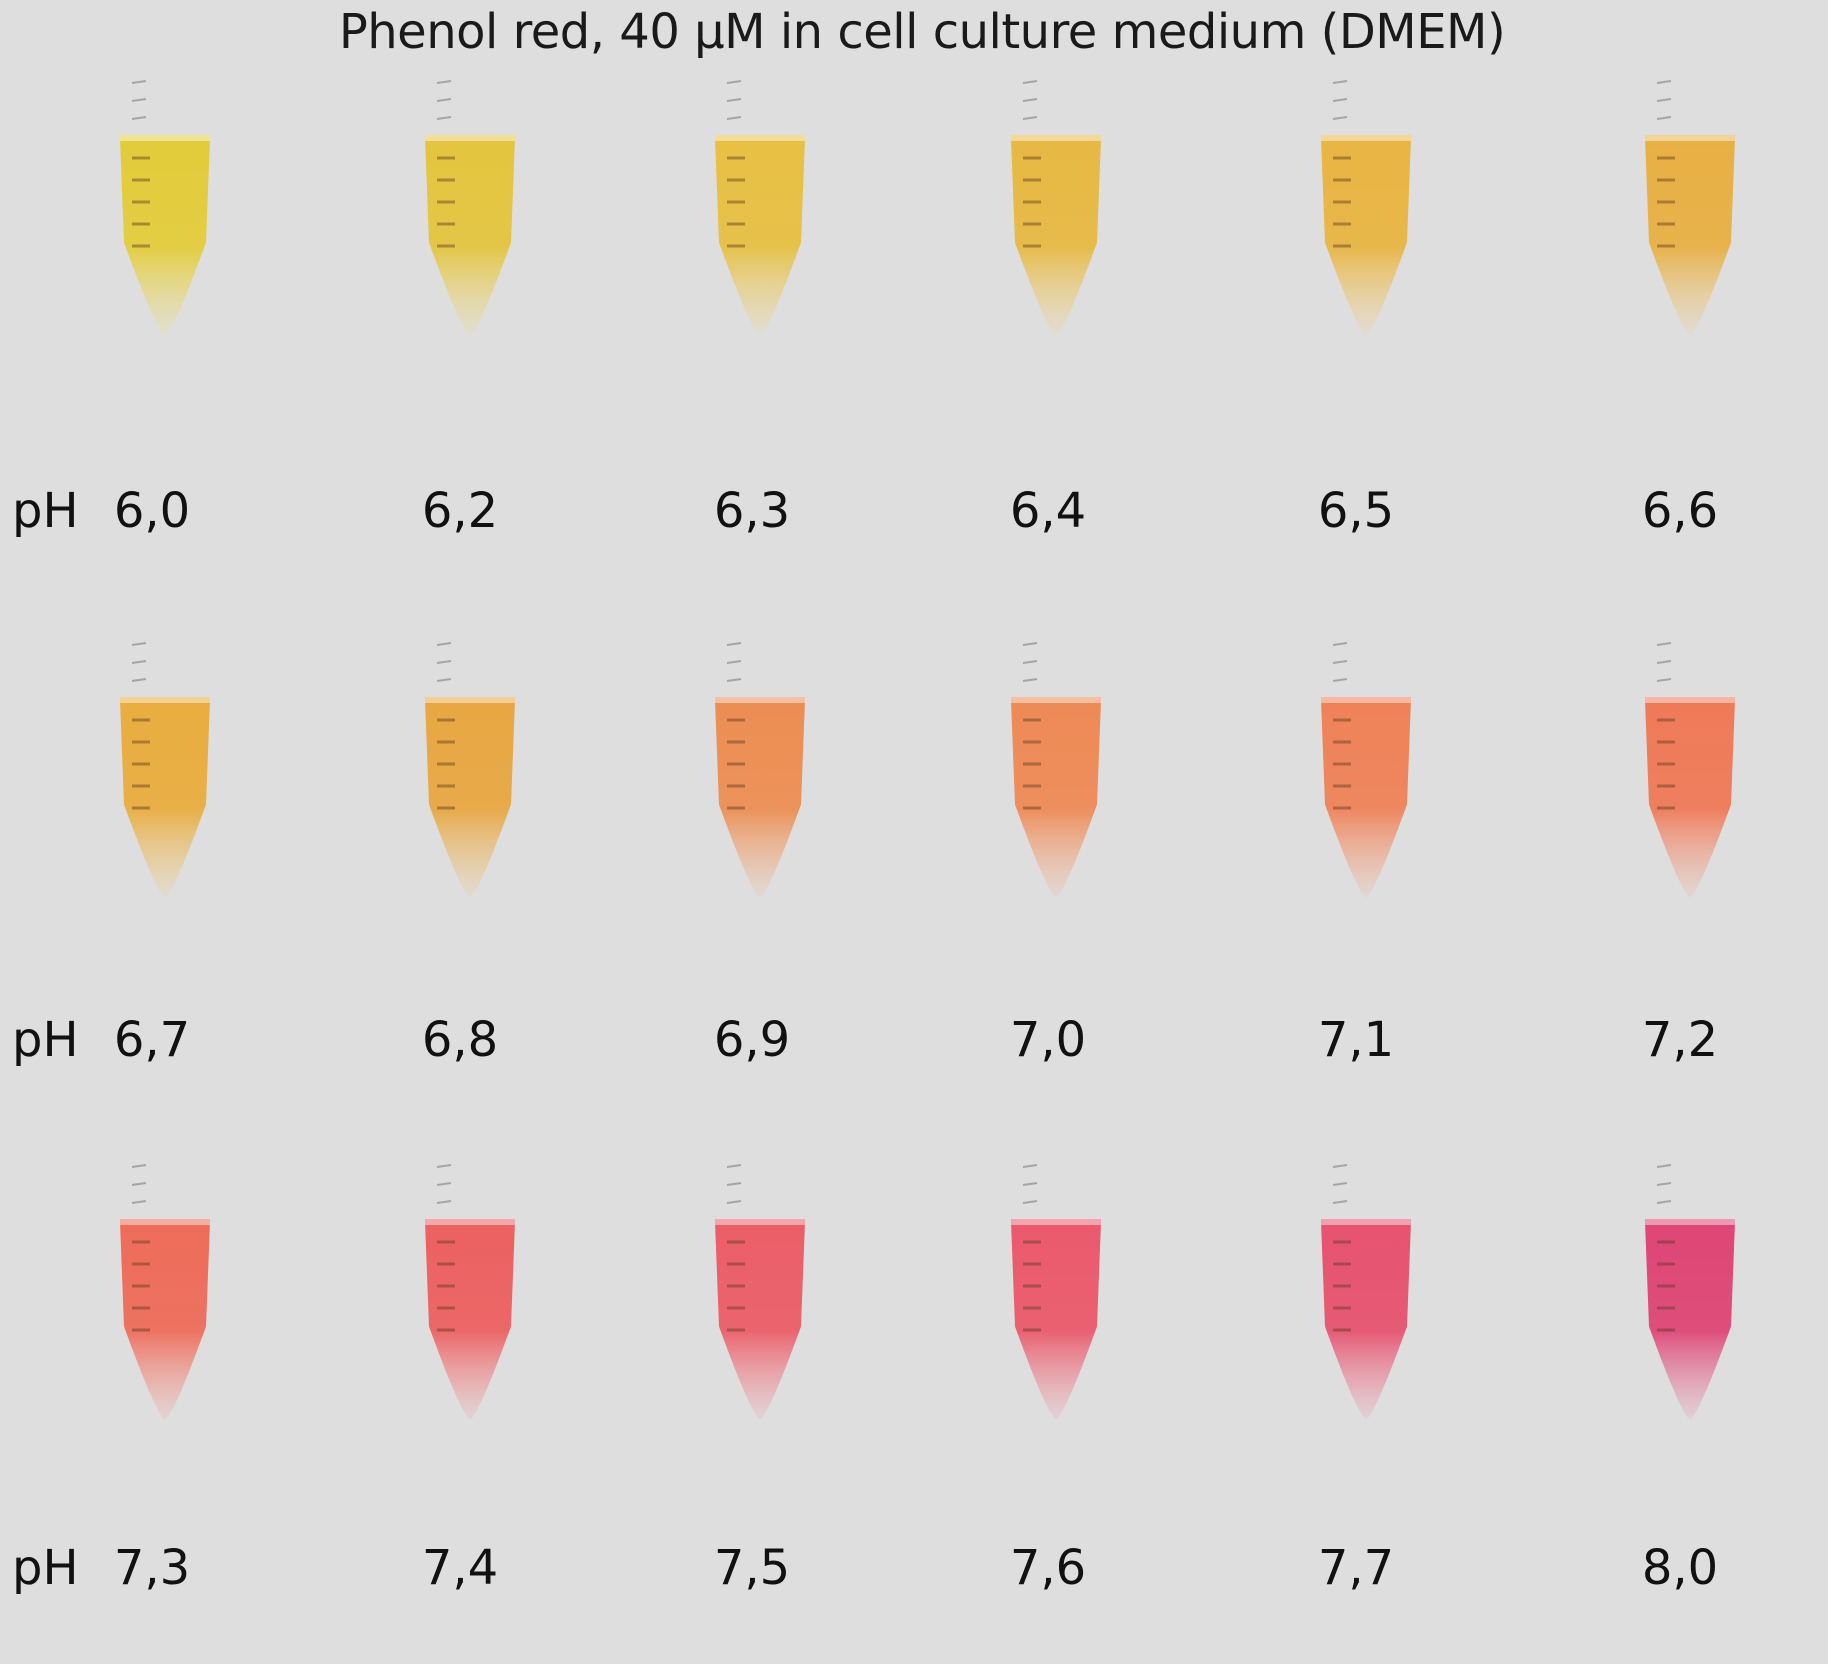  Describe the element at coordinates (1680, 511) in the screenshot. I see `ph-value-label: 6,6` at that location.